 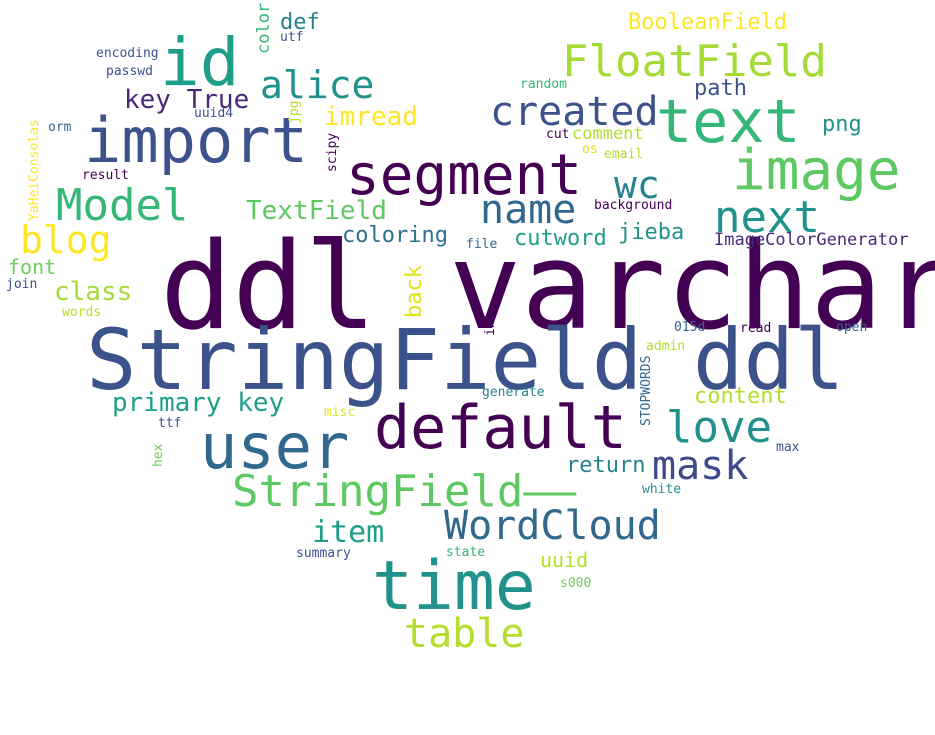 I want to click on word-image: image, so click(x=816, y=170).